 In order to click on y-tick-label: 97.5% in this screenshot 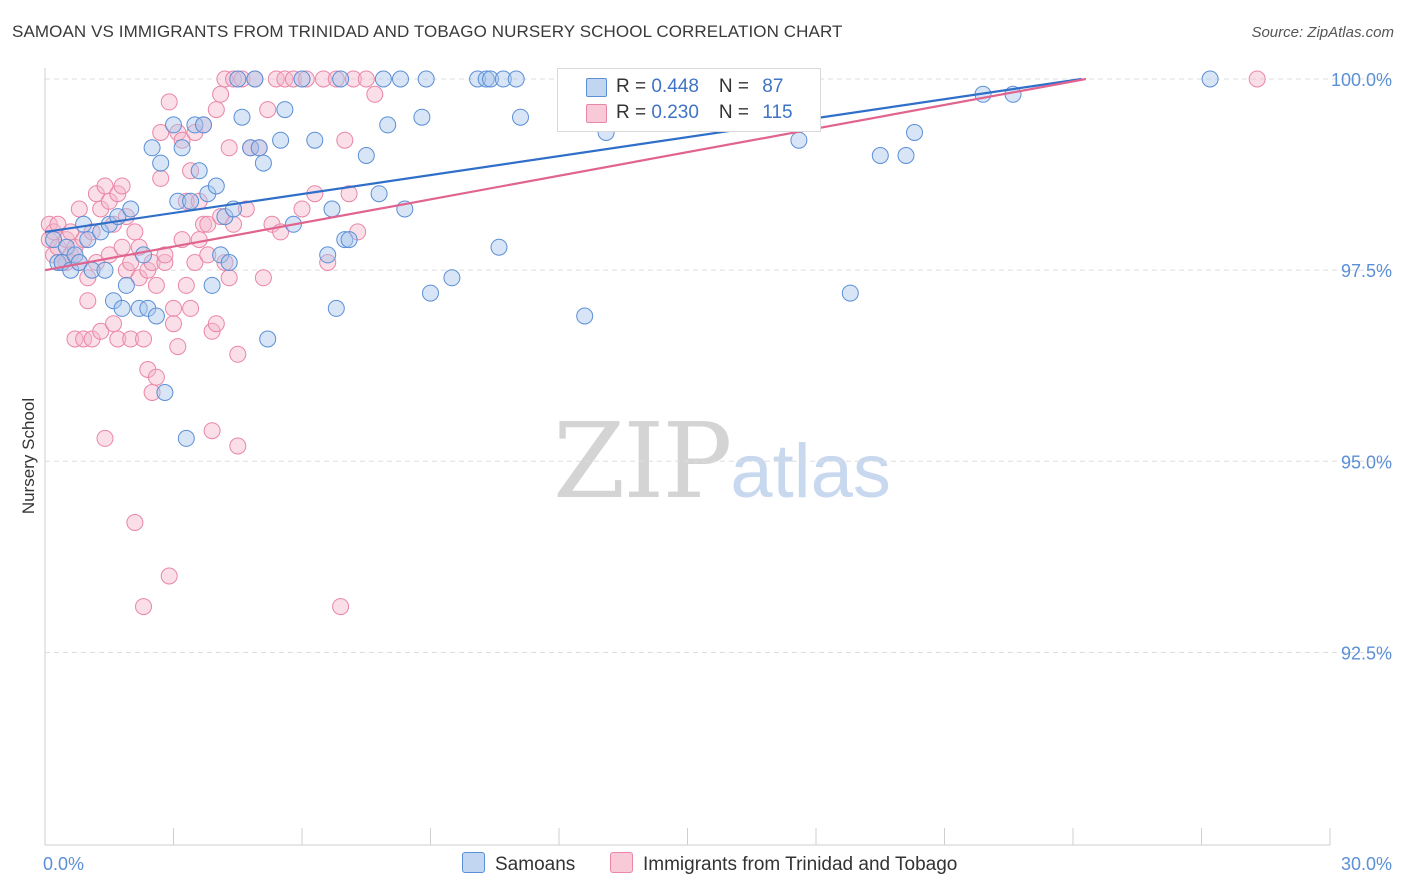, I will do `click(1366, 271)`.